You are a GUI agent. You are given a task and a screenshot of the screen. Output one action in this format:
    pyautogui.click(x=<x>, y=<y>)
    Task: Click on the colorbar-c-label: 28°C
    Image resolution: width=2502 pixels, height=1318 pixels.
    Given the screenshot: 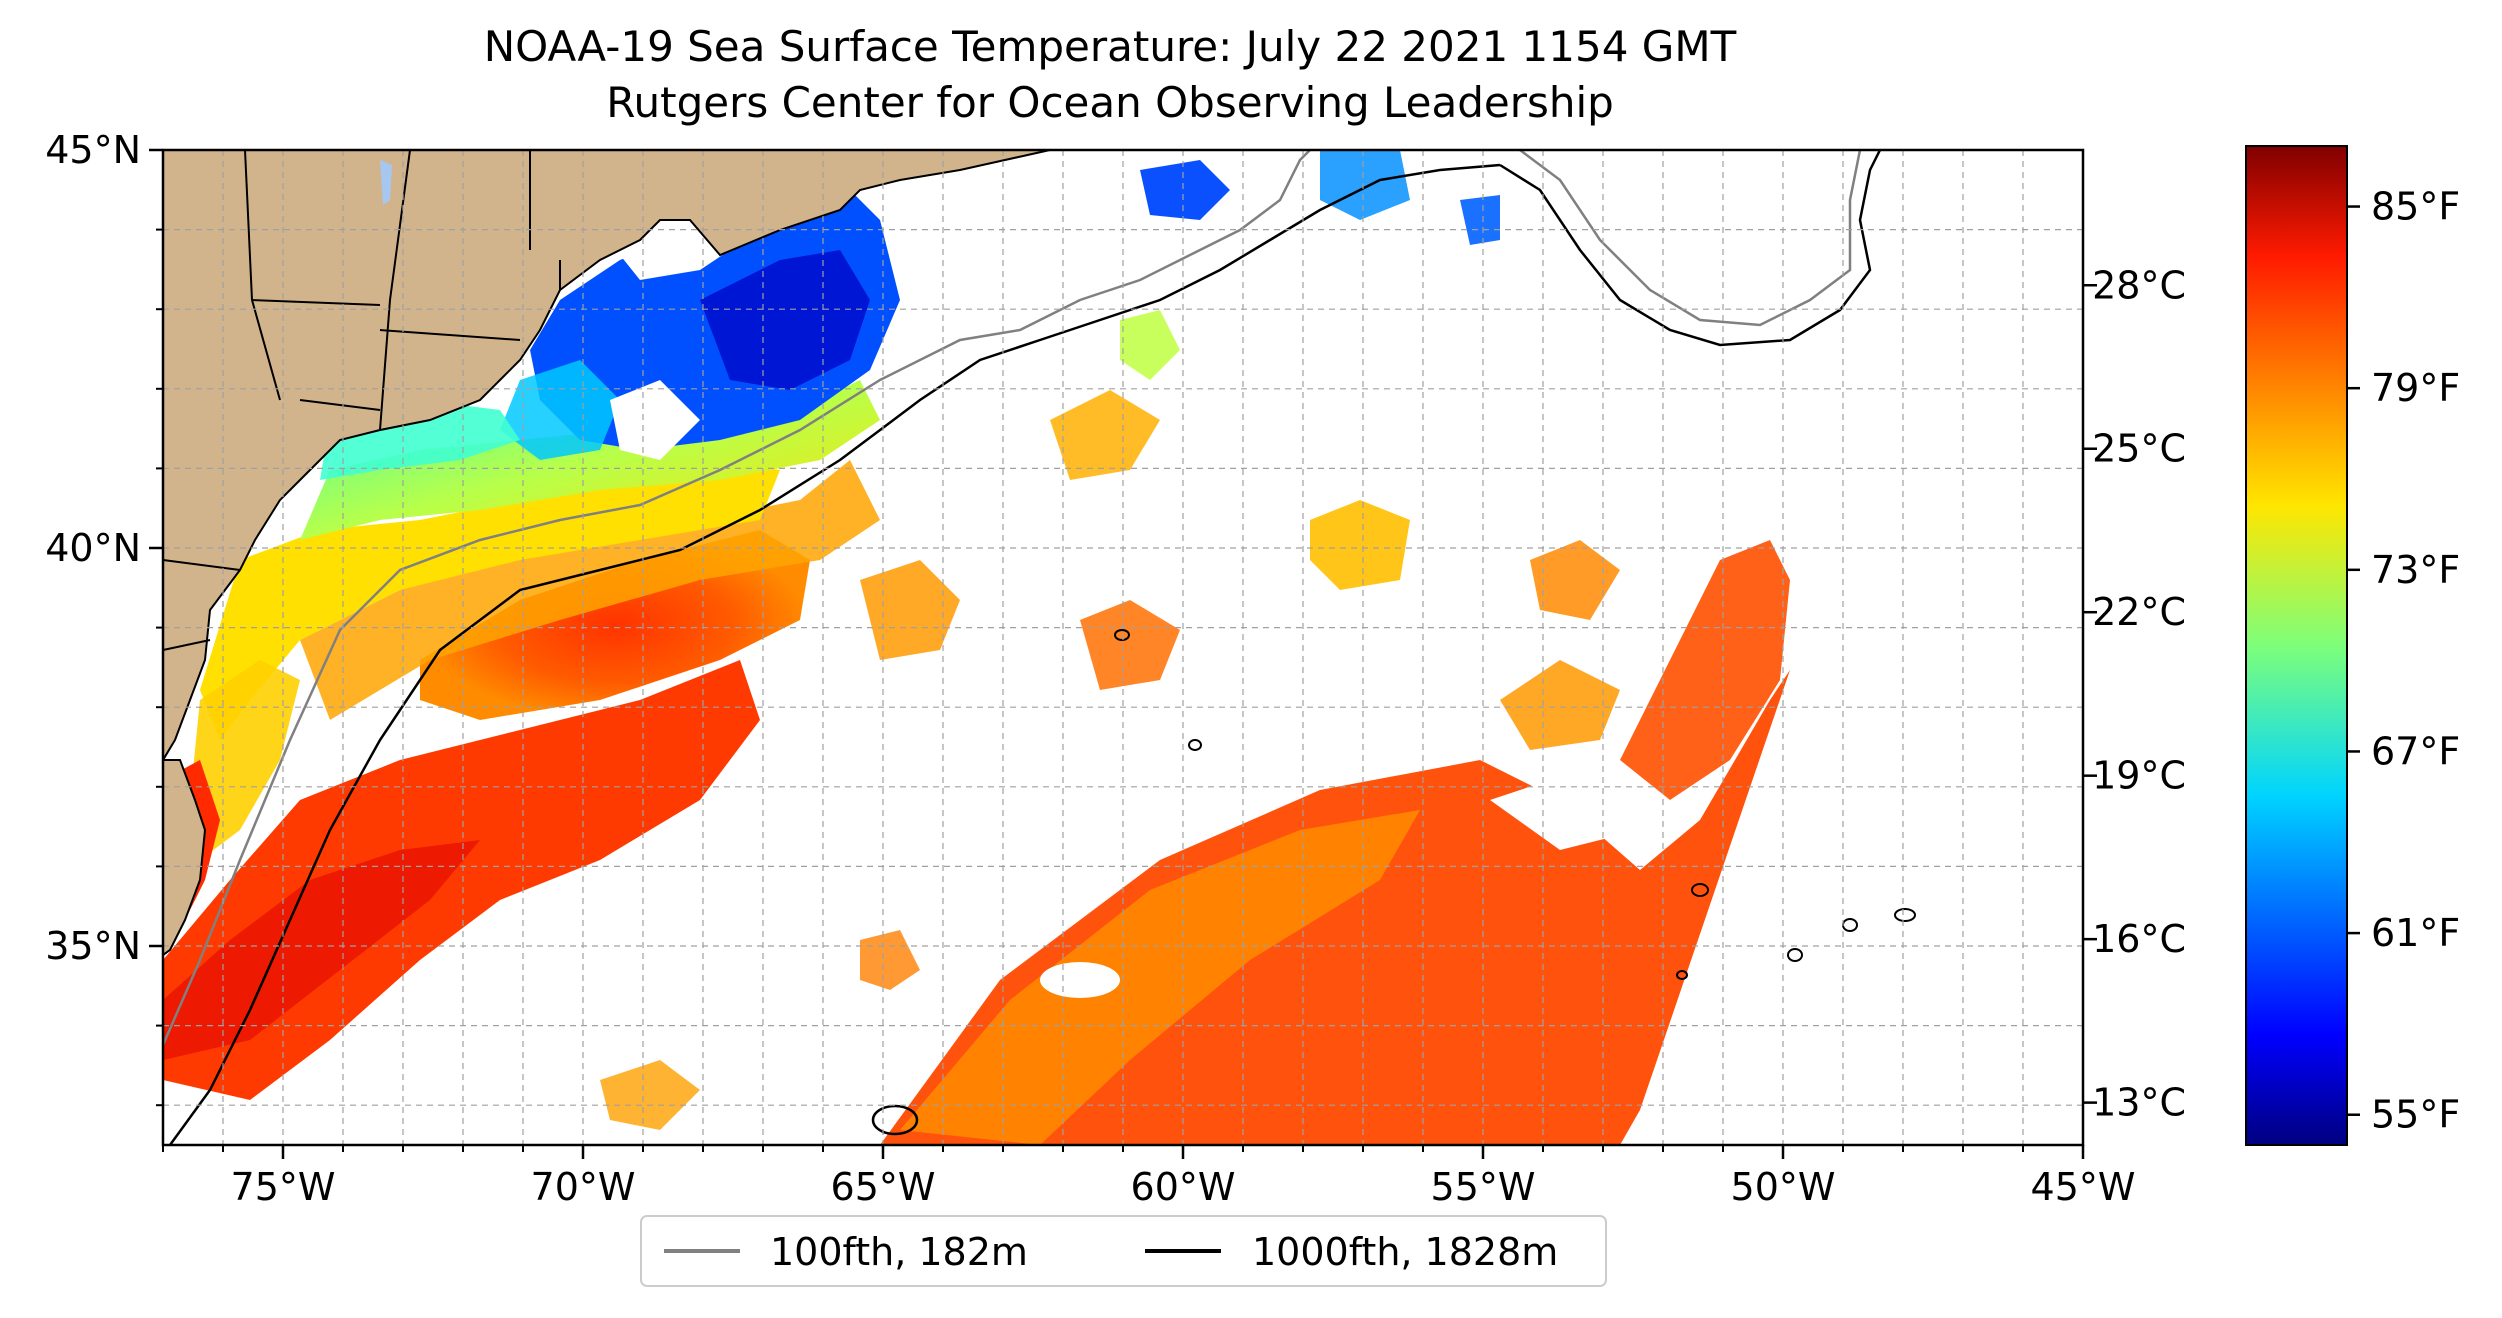 What is the action you would take?
    pyautogui.click(x=2139, y=285)
    